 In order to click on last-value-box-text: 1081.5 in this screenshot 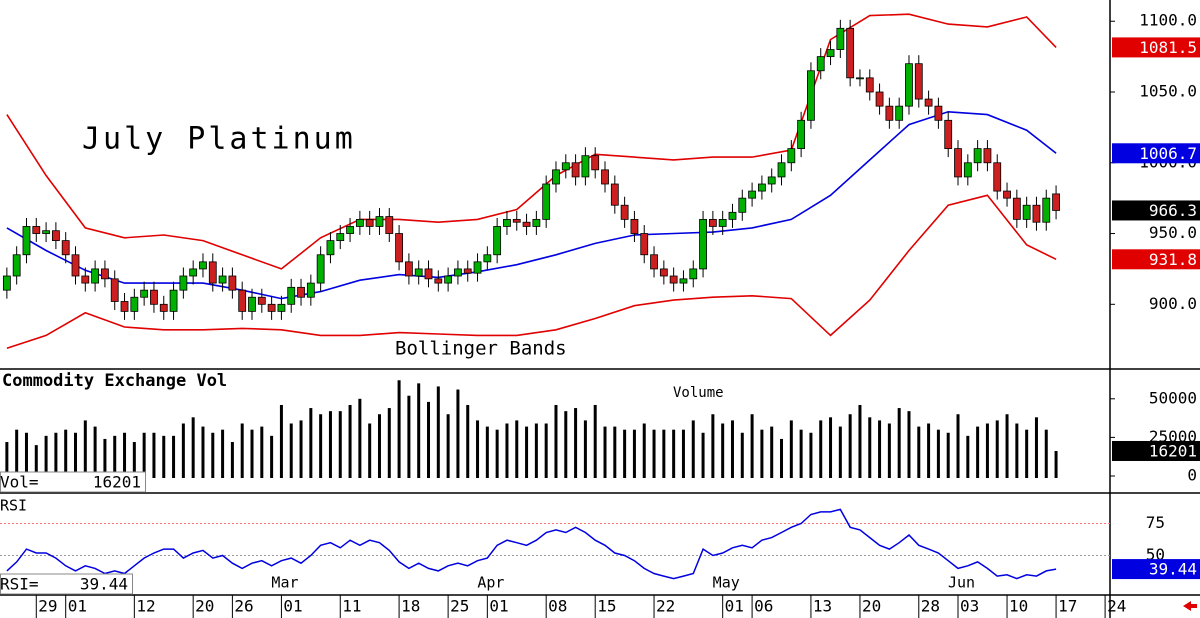, I will do `click(1168, 47)`.